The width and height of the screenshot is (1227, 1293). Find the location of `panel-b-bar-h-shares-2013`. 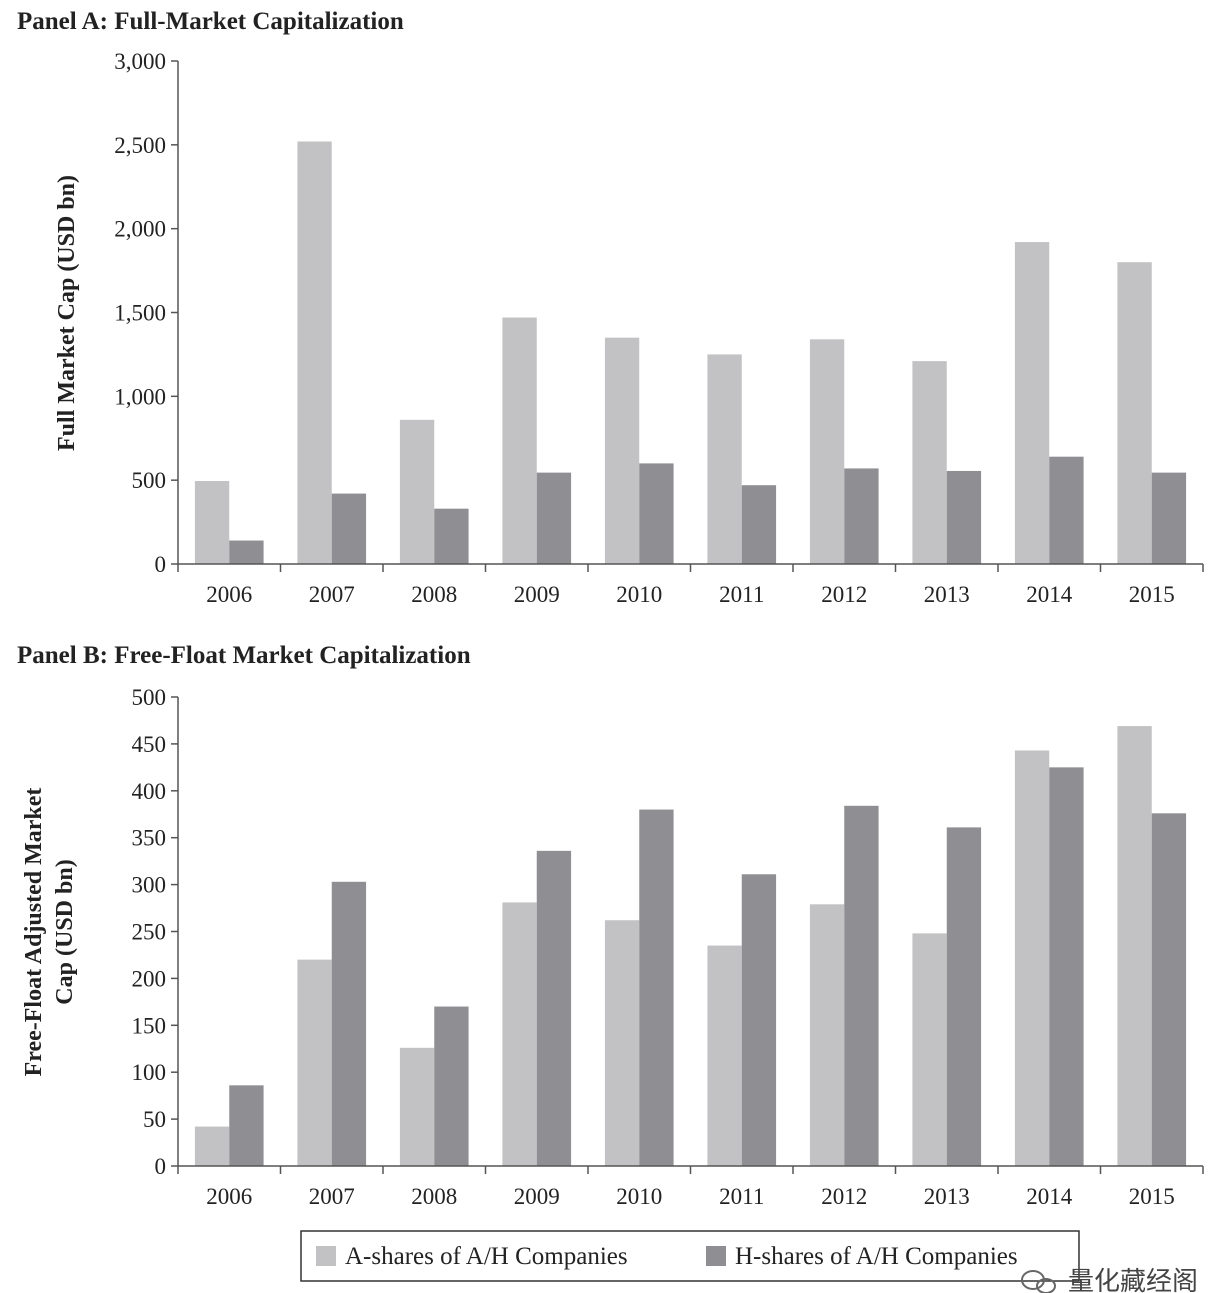

panel-b-bar-h-shares-2013 is located at coordinates (964, 996).